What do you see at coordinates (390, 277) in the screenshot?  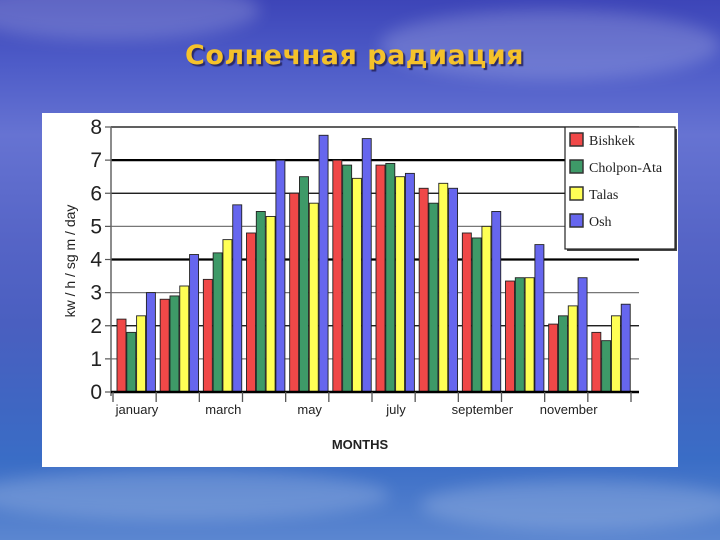 I see `bar-cholpon-ata-july` at bounding box center [390, 277].